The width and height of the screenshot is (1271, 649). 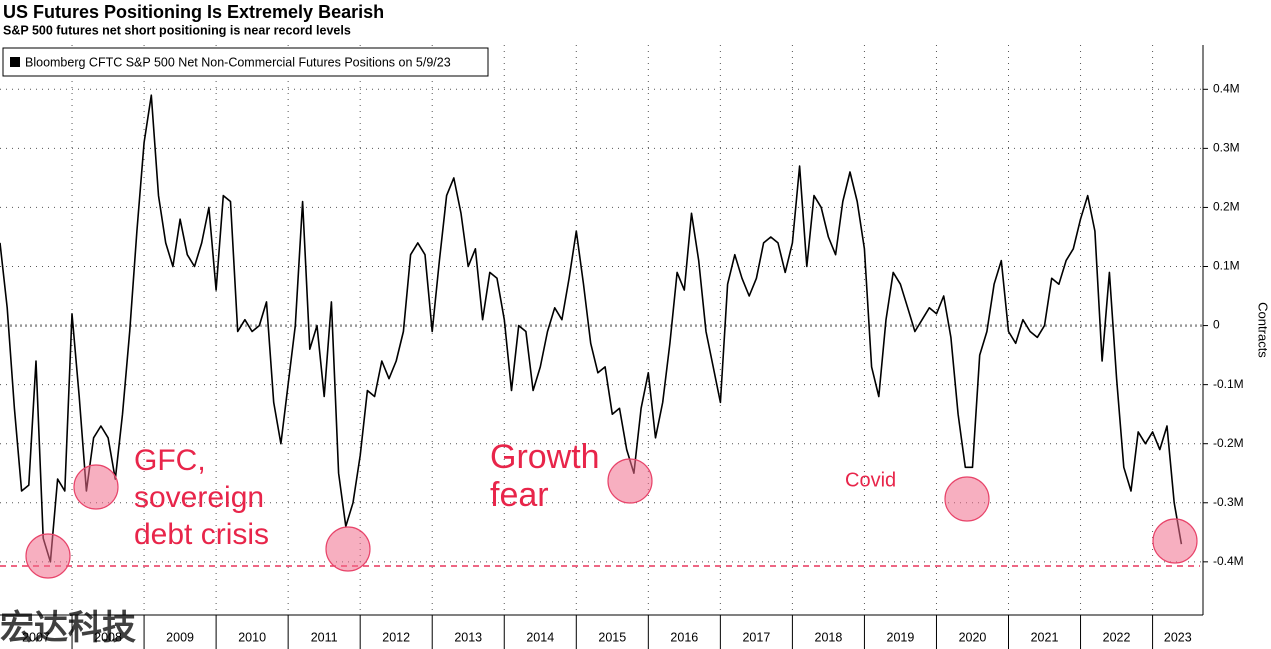 I want to click on x-tick-label: 2007, so click(x=36, y=637).